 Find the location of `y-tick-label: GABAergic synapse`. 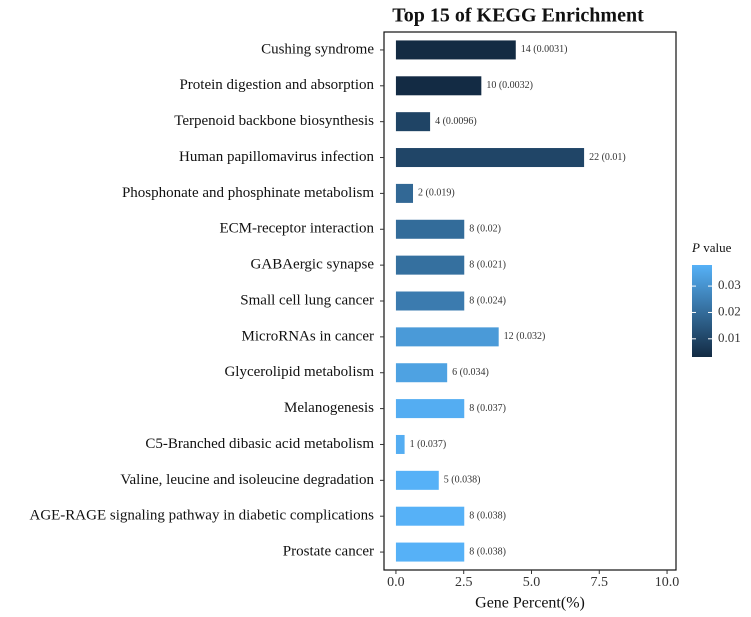

y-tick-label: GABAergic synapse is located at coordinates (313, 265).